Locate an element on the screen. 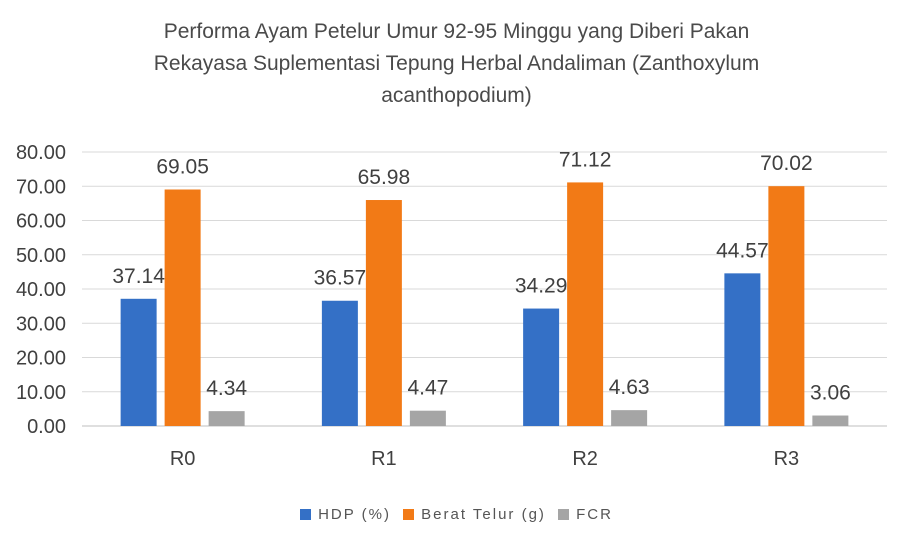 Image resolution: width=913 pixels, height=541 pixels. x-tick-label: R2 is located at coordinates (585, 459).